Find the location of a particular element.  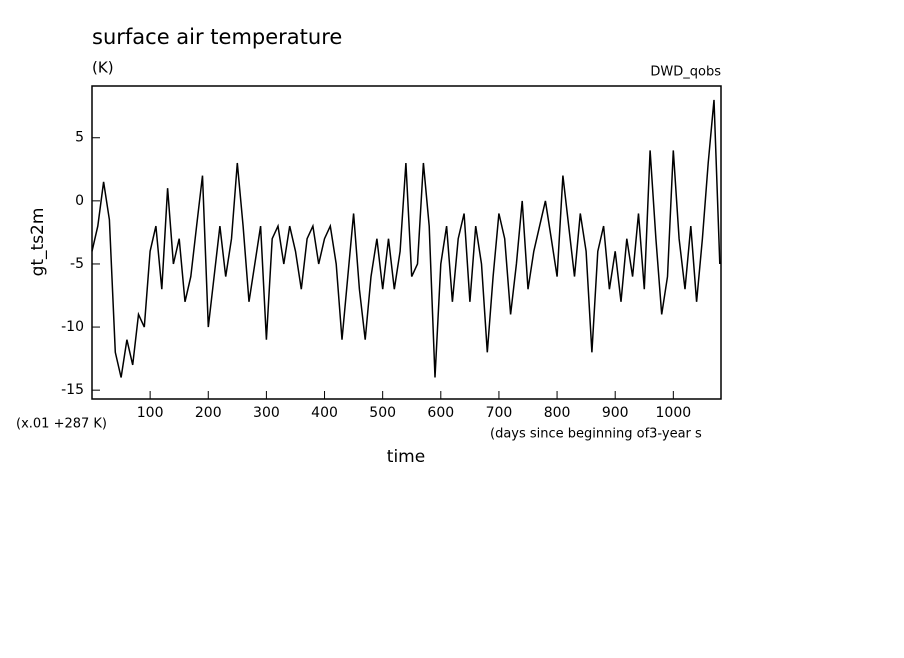

x-tick-label: 700 is located at coordinates (499, 413).